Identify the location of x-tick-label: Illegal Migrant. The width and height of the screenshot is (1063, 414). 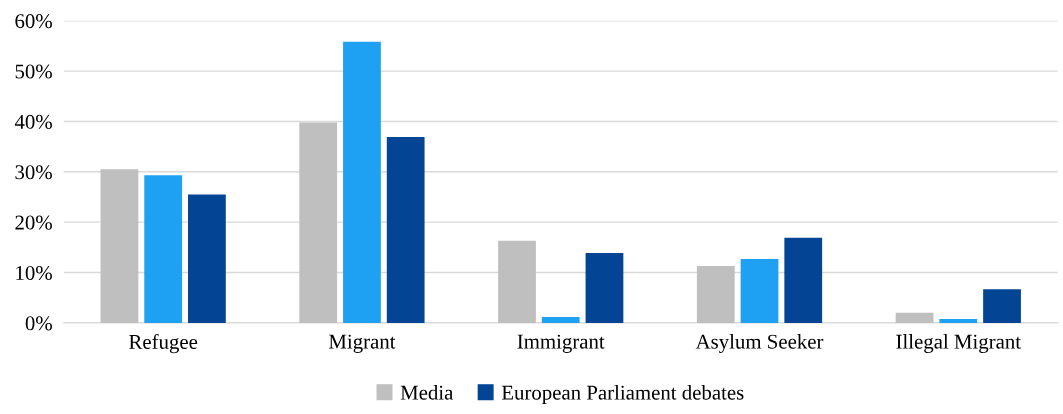
(958, 343).